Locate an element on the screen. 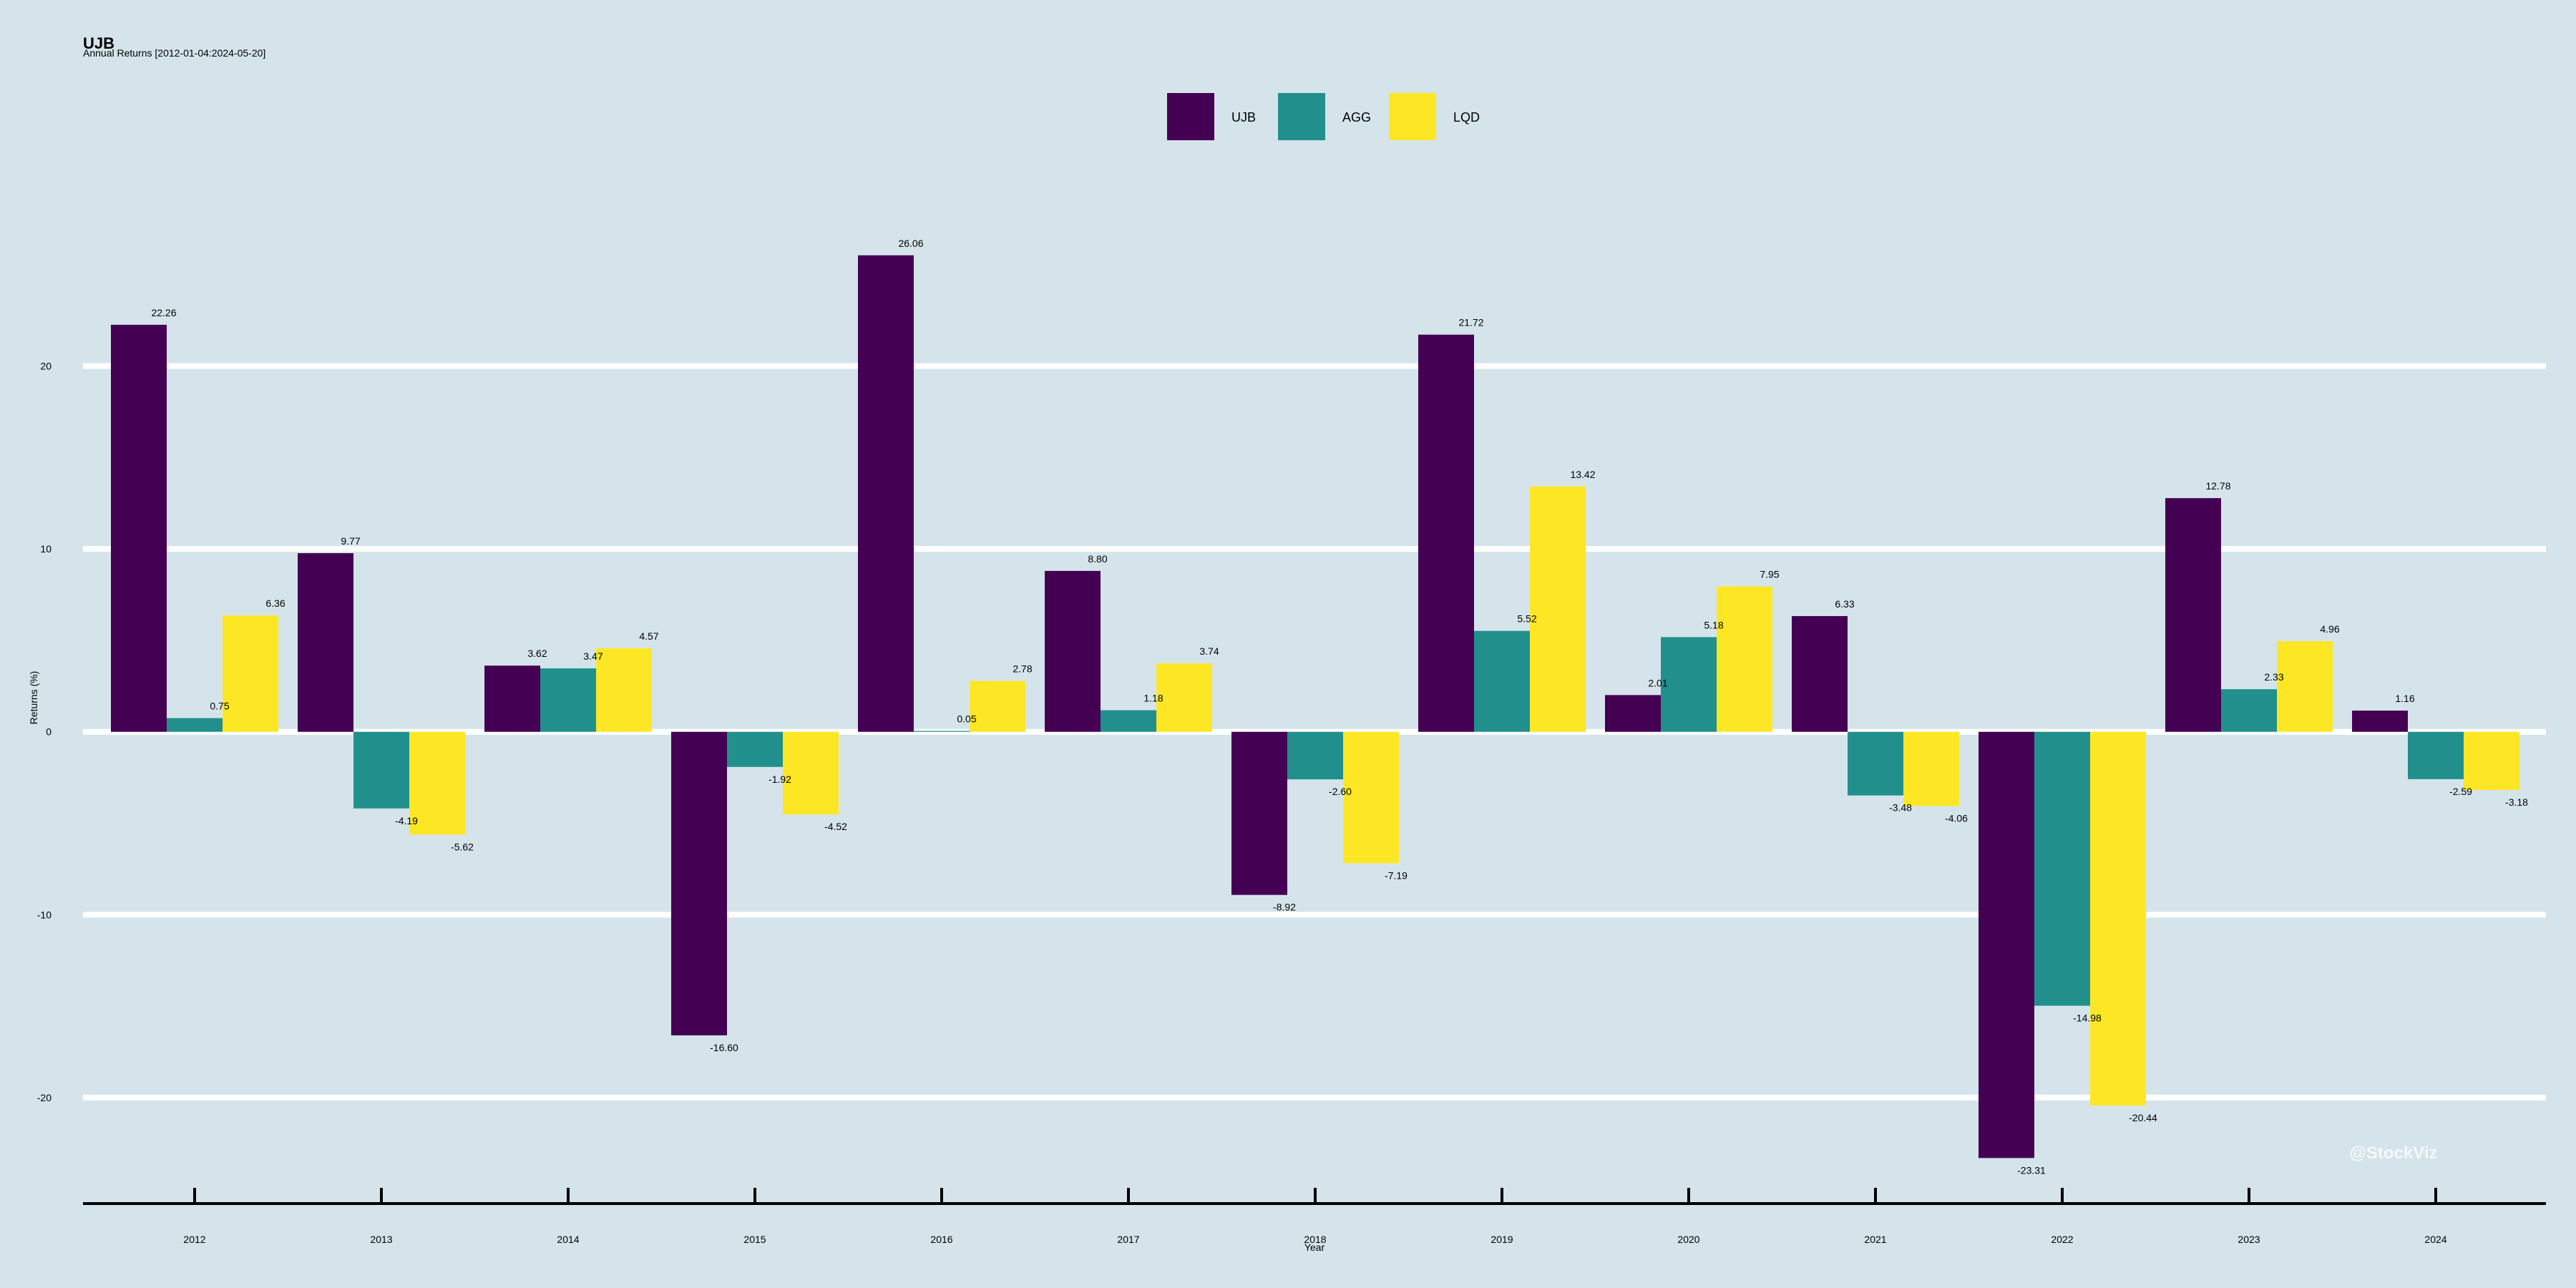  data-label: -20.44 is located at coordinates (2143, 1117).